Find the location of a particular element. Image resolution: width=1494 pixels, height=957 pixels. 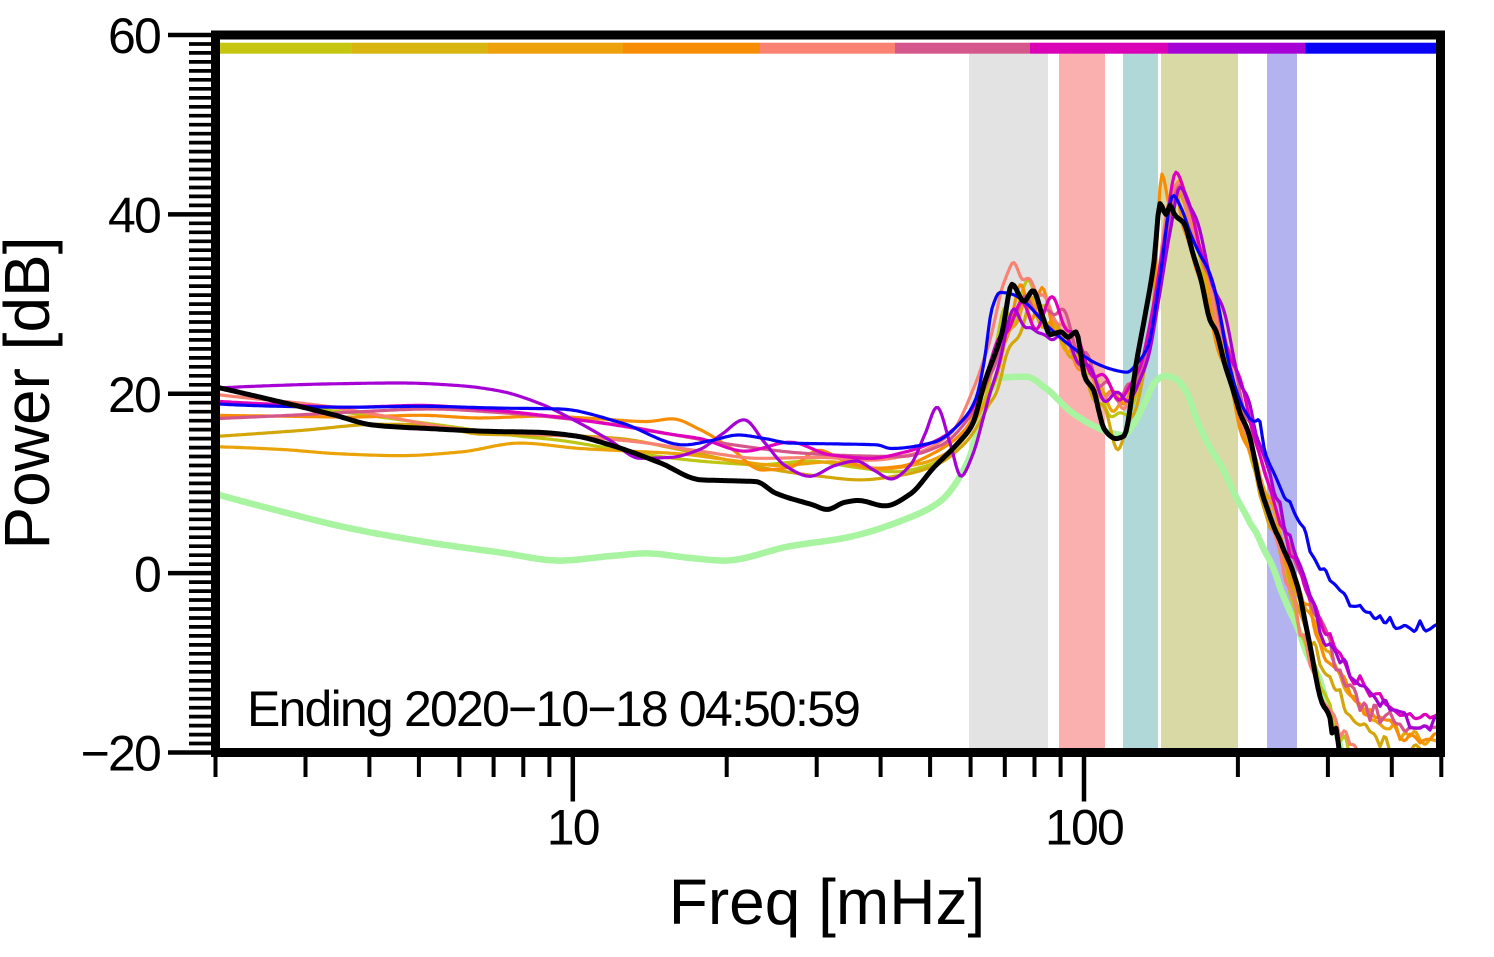

svg-text: 40 is located at coordinates (134, 216).